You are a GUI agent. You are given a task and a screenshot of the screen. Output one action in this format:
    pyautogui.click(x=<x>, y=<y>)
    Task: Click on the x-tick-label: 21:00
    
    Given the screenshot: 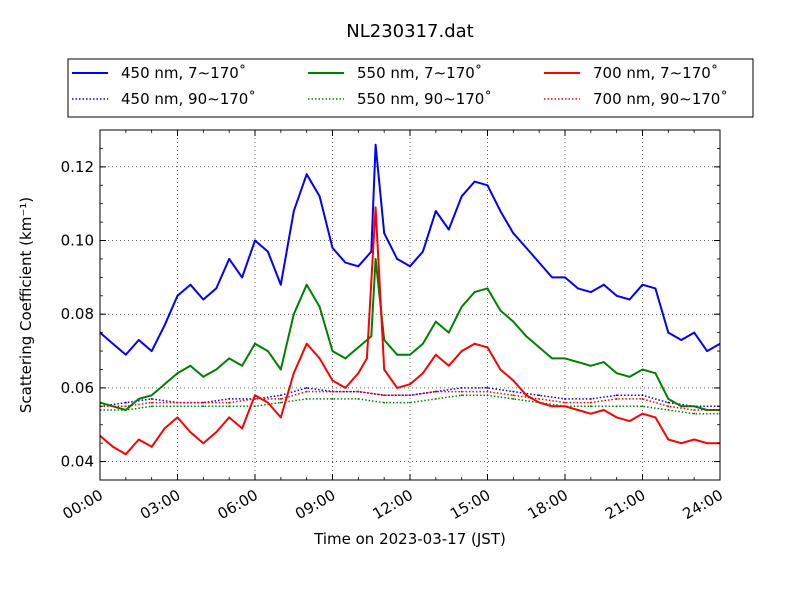 What is the action you would take?
    pyautogui.click(x=625, y=504)
    